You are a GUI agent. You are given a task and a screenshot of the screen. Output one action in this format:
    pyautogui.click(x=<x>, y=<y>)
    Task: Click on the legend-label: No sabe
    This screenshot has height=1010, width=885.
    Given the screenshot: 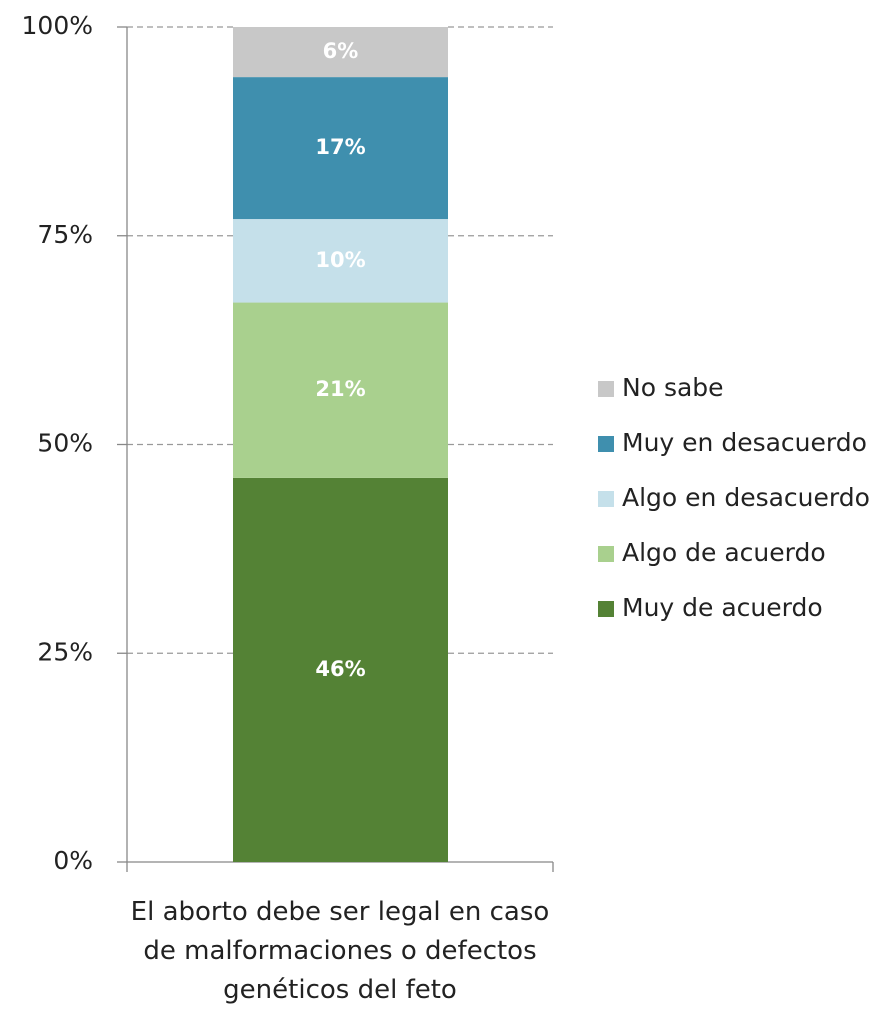 What is the action you would take?
    pyautogui.click(x=673, y=387)
    